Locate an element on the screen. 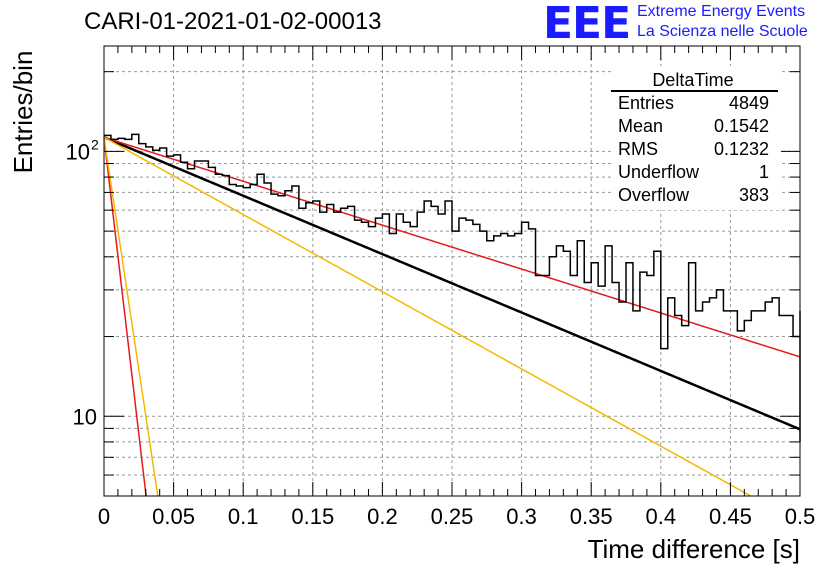 This screenshot has height=572, width=836. run-title: CARI-01-2021-01-02-00013 is located at coordinates (233, 21).